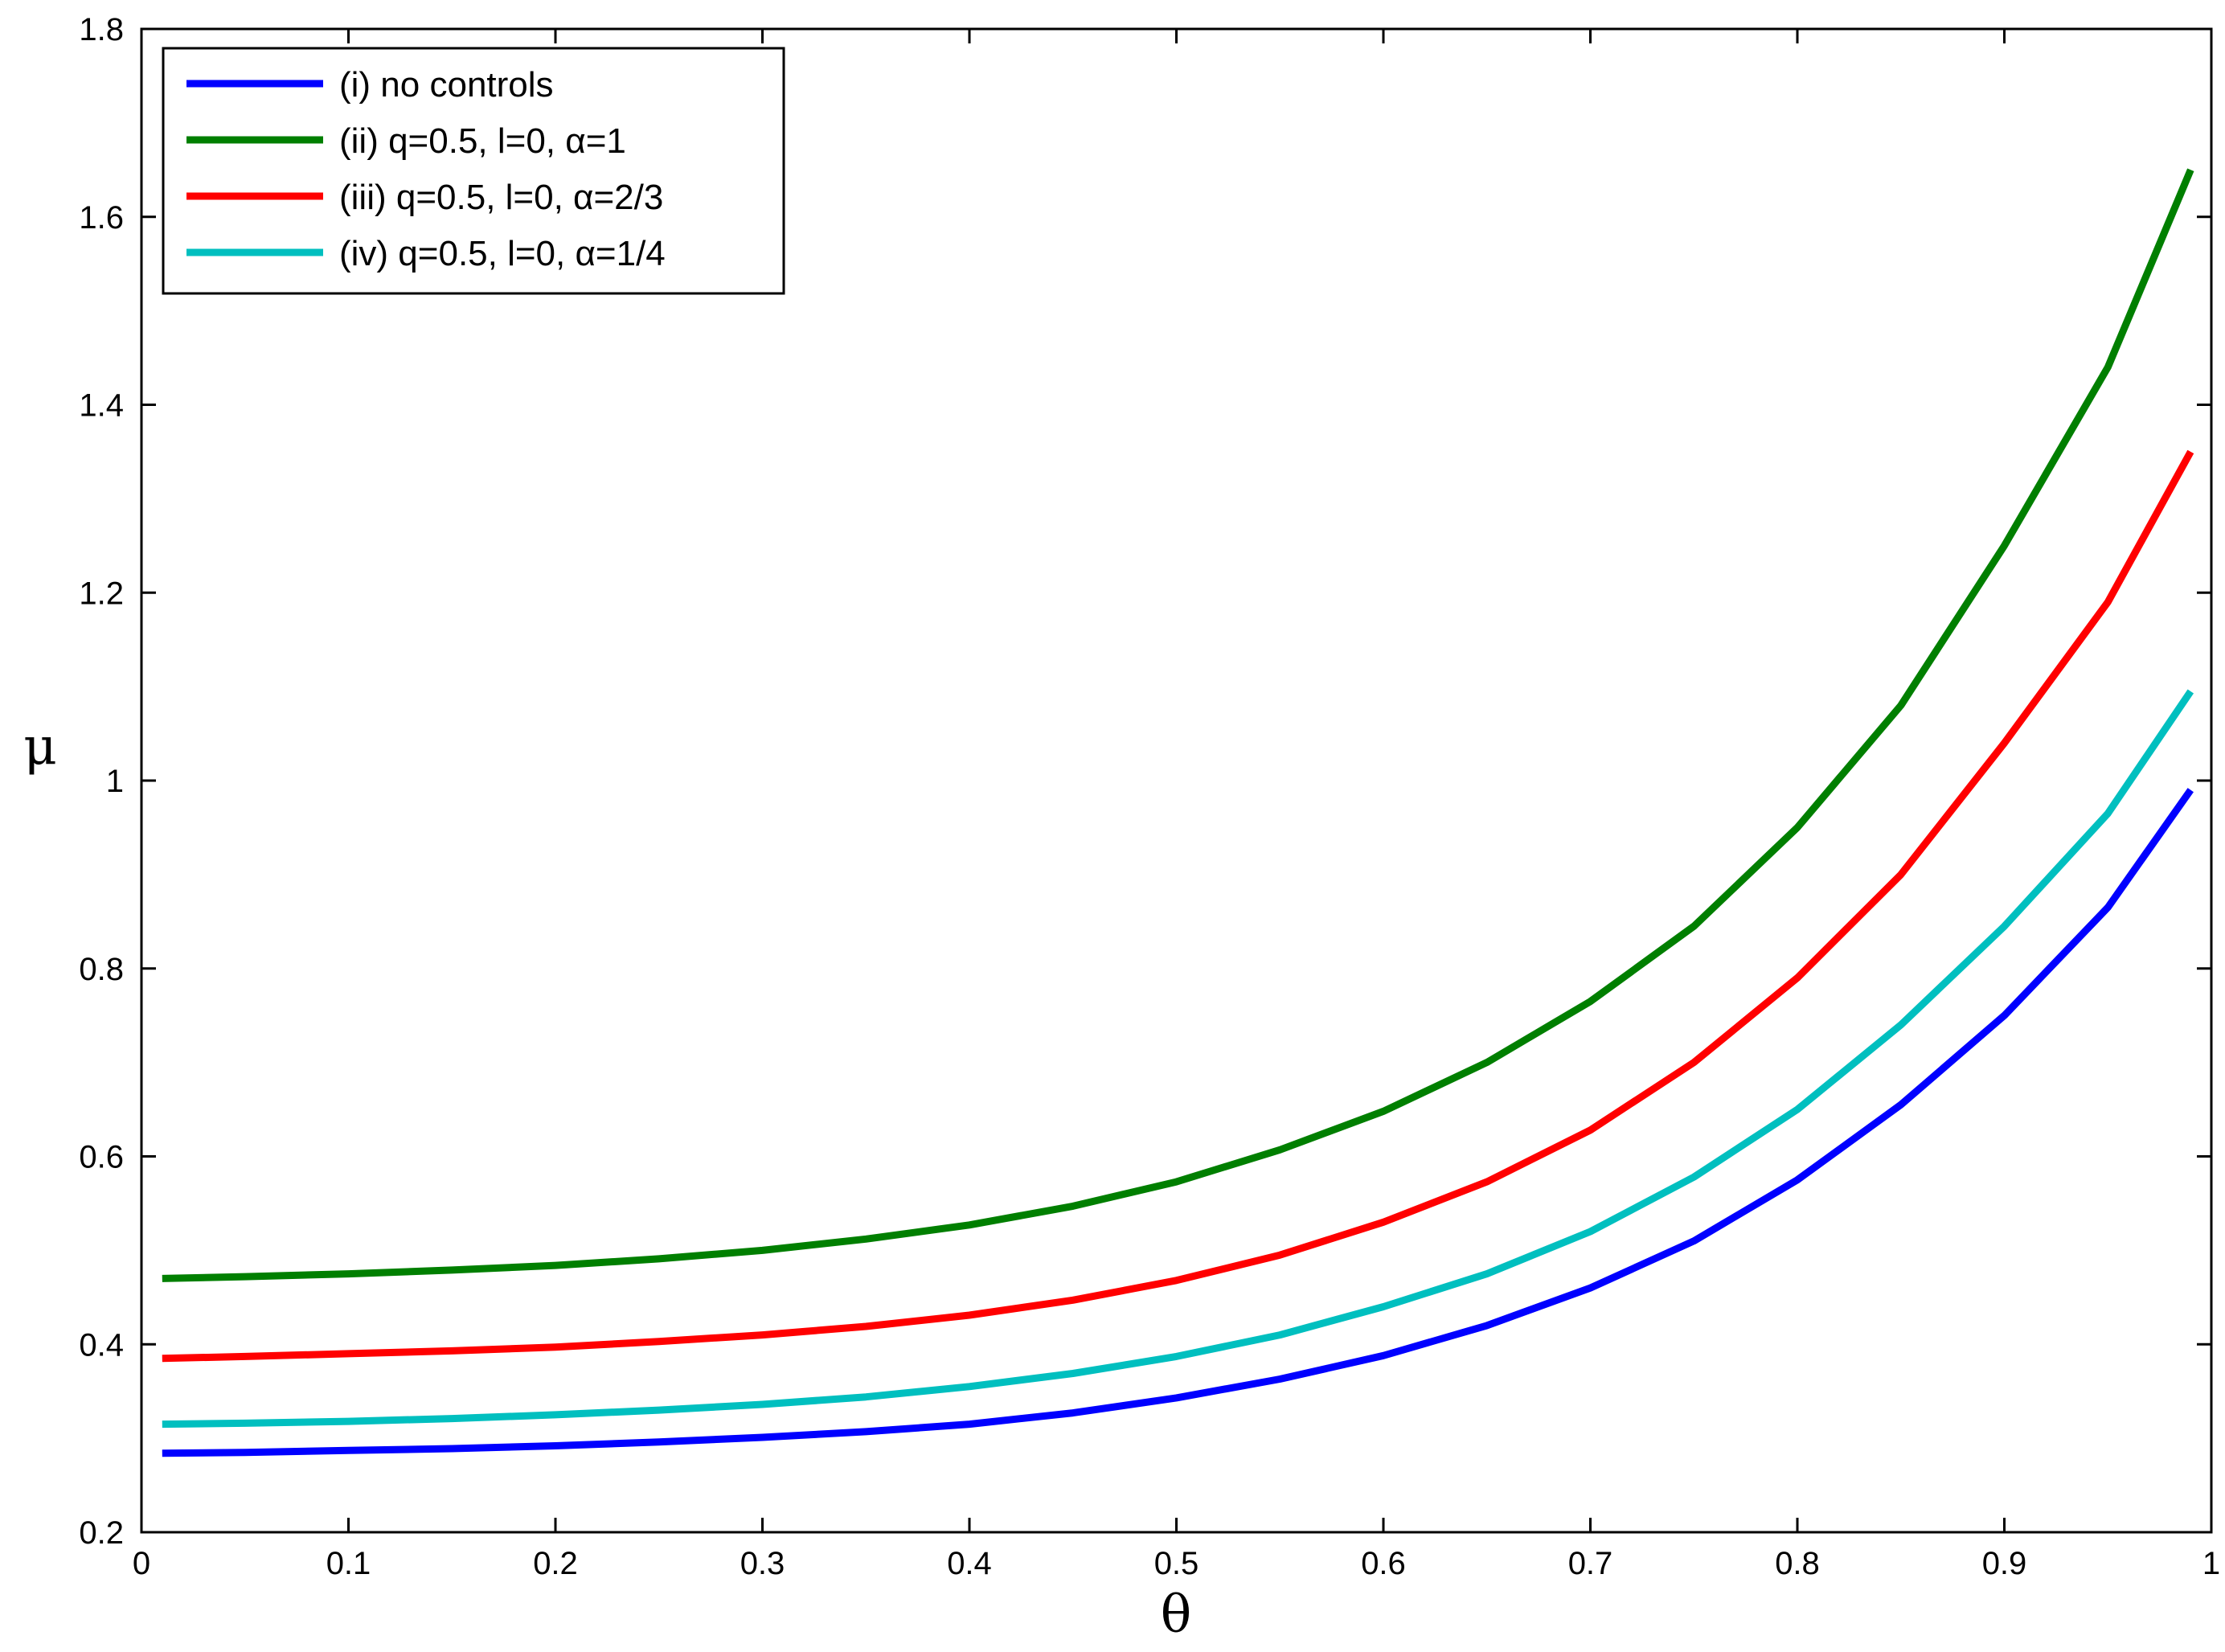 Image resolution: width=2225 pixels, height=1652 pixels. I want to click on x-tick-label: 0.6, so click(1384, 1563).